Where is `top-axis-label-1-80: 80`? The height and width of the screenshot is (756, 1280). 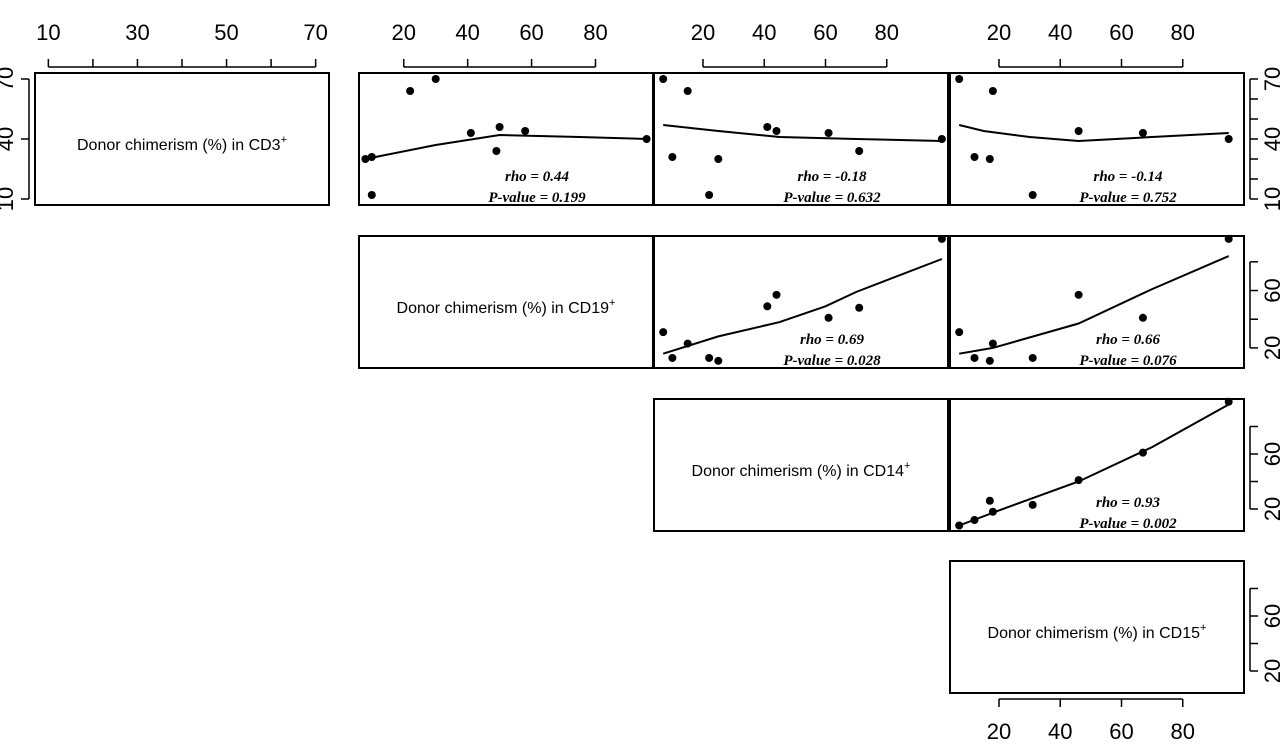
top-axis-label-1-80: 80 is located at coordinates (595, 32).